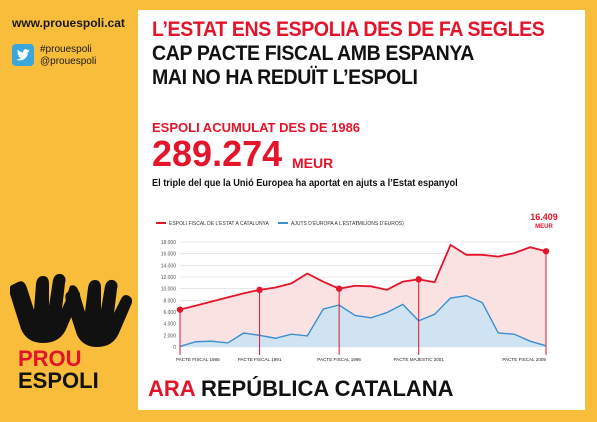 The image size is (597, 422). I want to click on callout-value: 16.409, so click(544, 217).